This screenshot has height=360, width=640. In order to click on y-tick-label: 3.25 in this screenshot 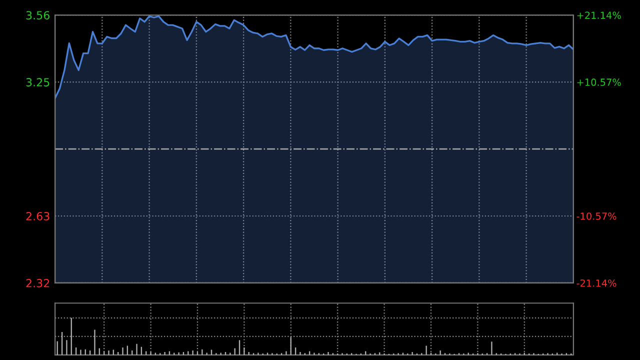, I will do `click(38, 82)`.